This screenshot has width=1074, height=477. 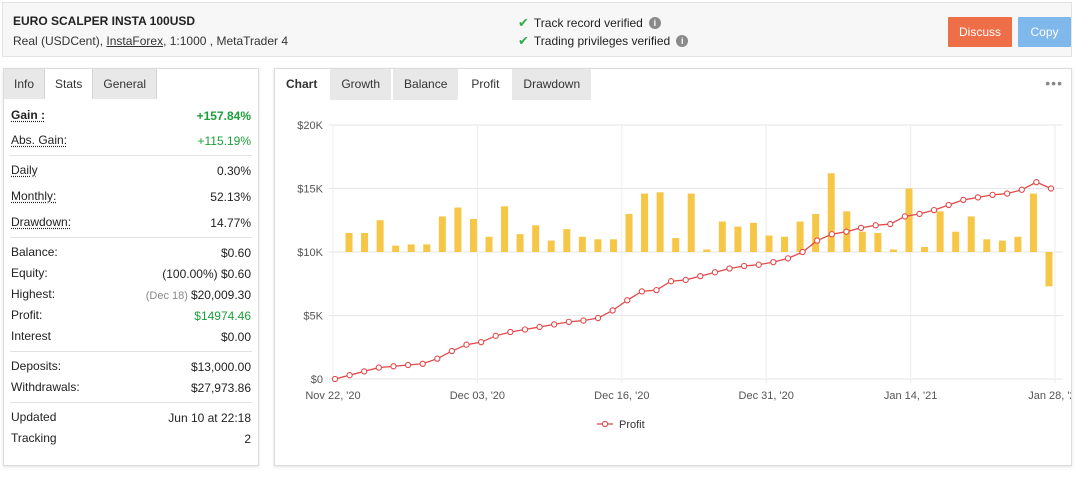 What do you see at coordinates (69, 84) in the screenshot?
I see `tab-stats: Stats` at bounding box center [69, 84].